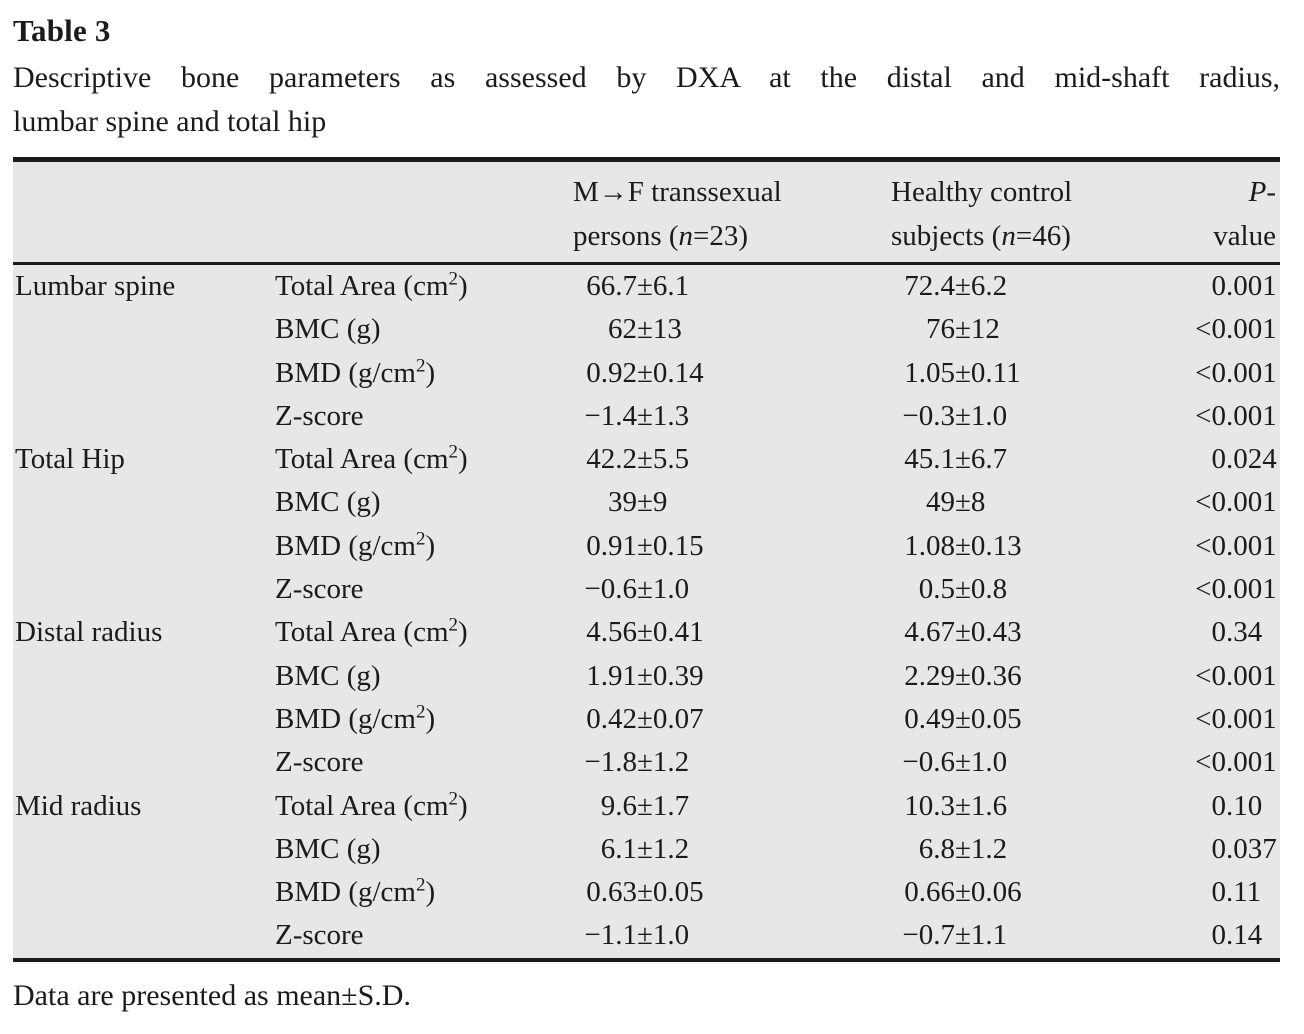 The width and height of the screenshot is (1304, 1034). Describe the element at coordinates (940, 502) in the screenshot. I see `value-before-plusminus: 49` at that location.